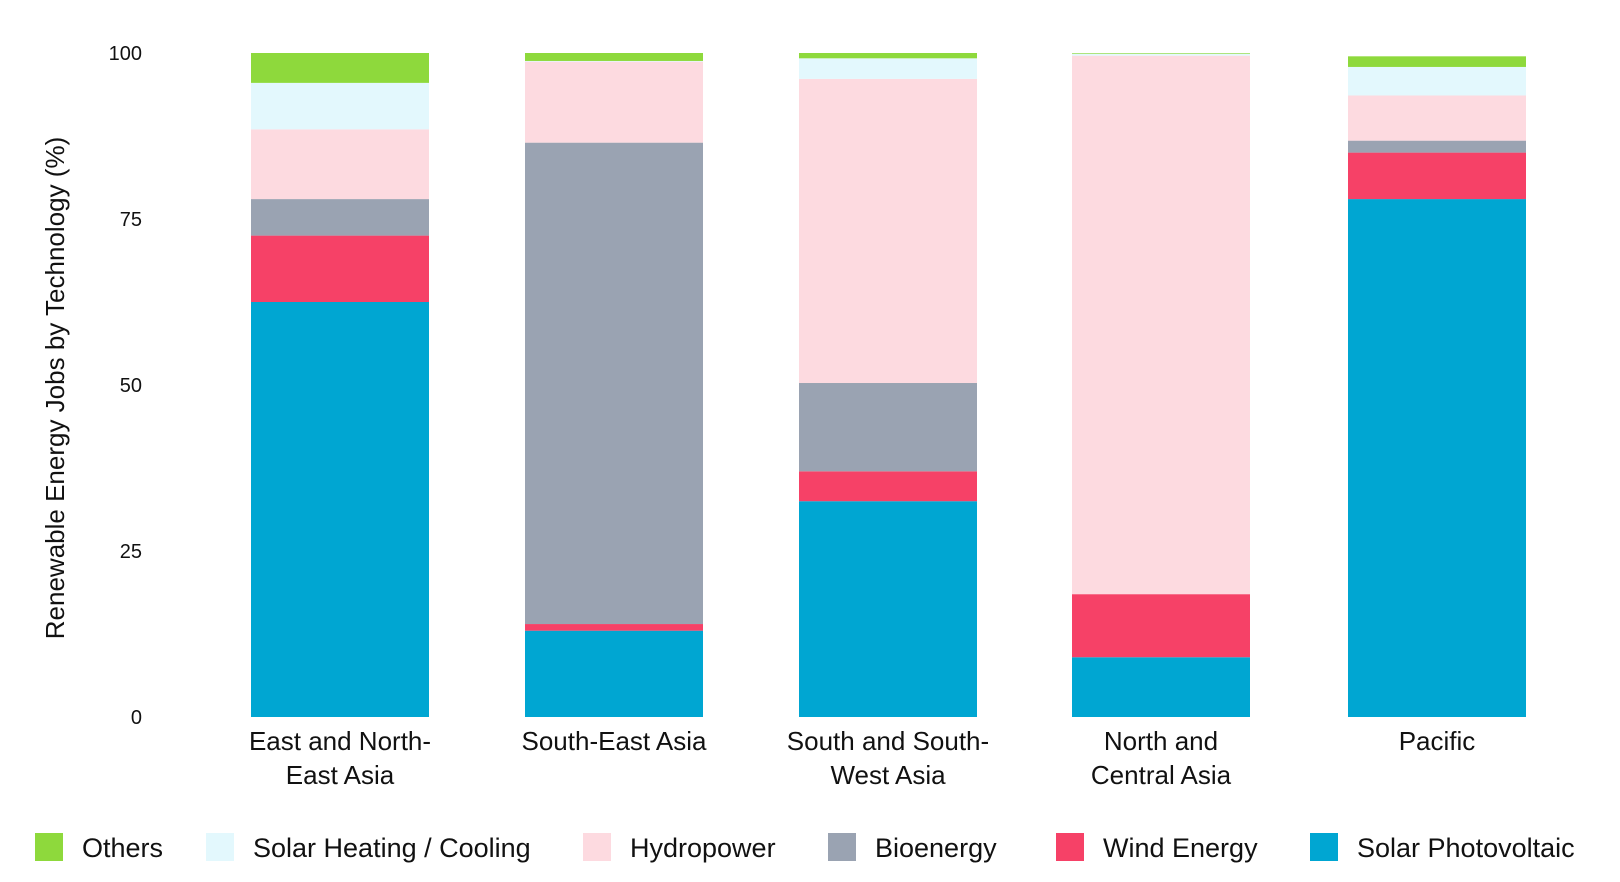 This screenshot has width=1620, height=882. I want to click on x-category-label: East Asia, so click(340, 775).